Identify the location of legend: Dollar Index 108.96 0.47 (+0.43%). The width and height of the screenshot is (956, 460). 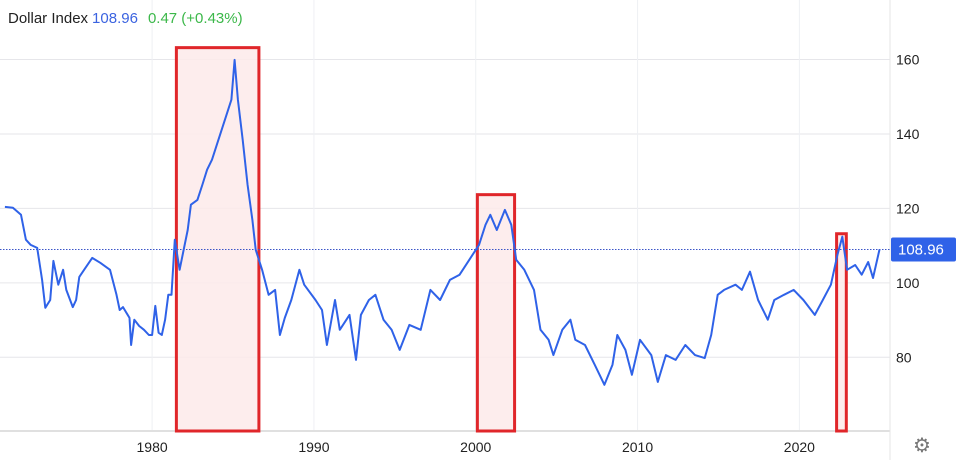
(125, 18).